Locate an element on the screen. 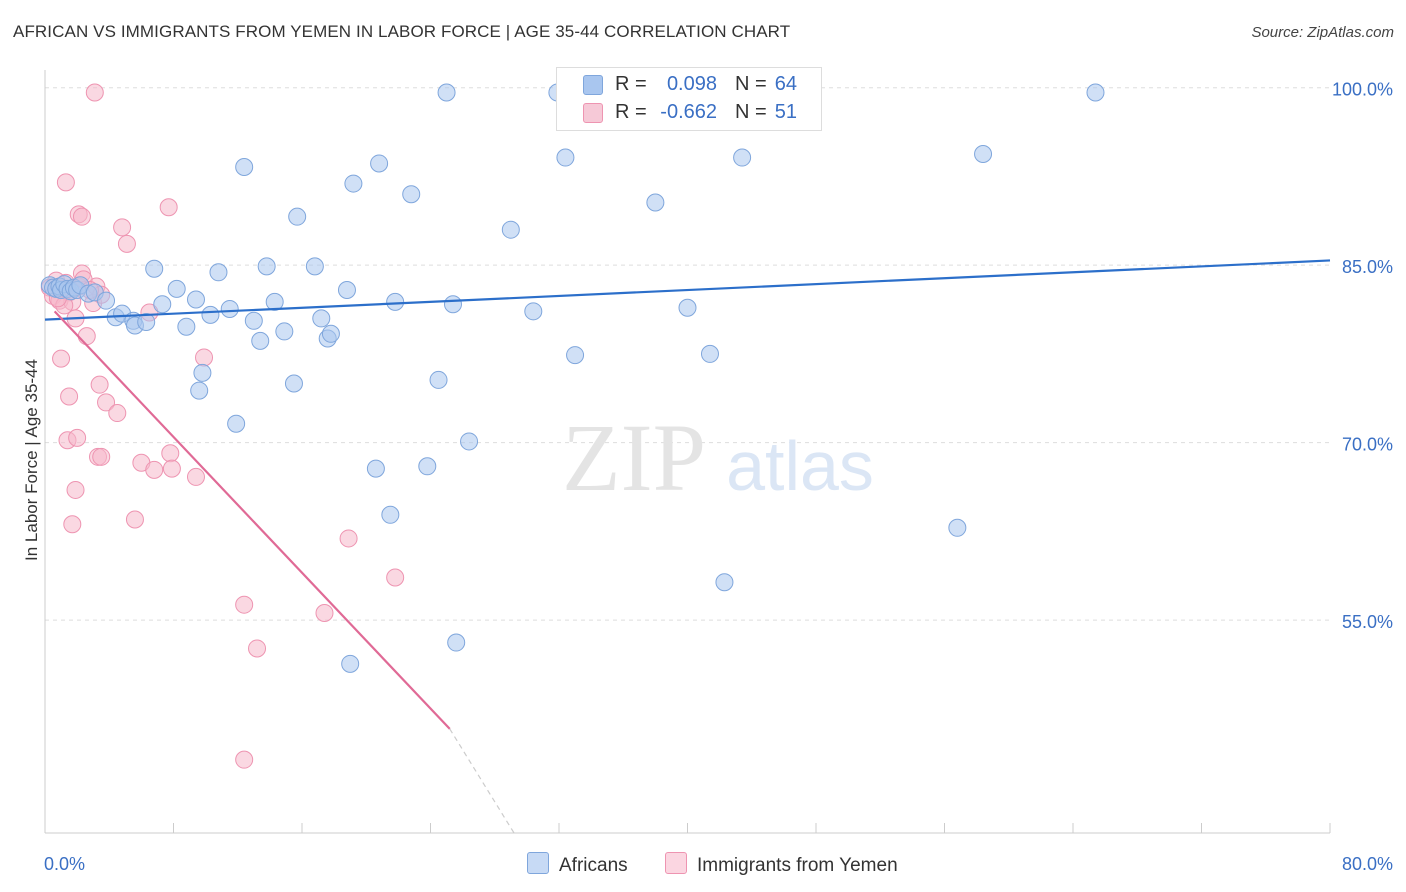 Image resolution: width=1406 pixels, height=892 pixels. legend-africans: Africans is located at coordinates (577, 864).